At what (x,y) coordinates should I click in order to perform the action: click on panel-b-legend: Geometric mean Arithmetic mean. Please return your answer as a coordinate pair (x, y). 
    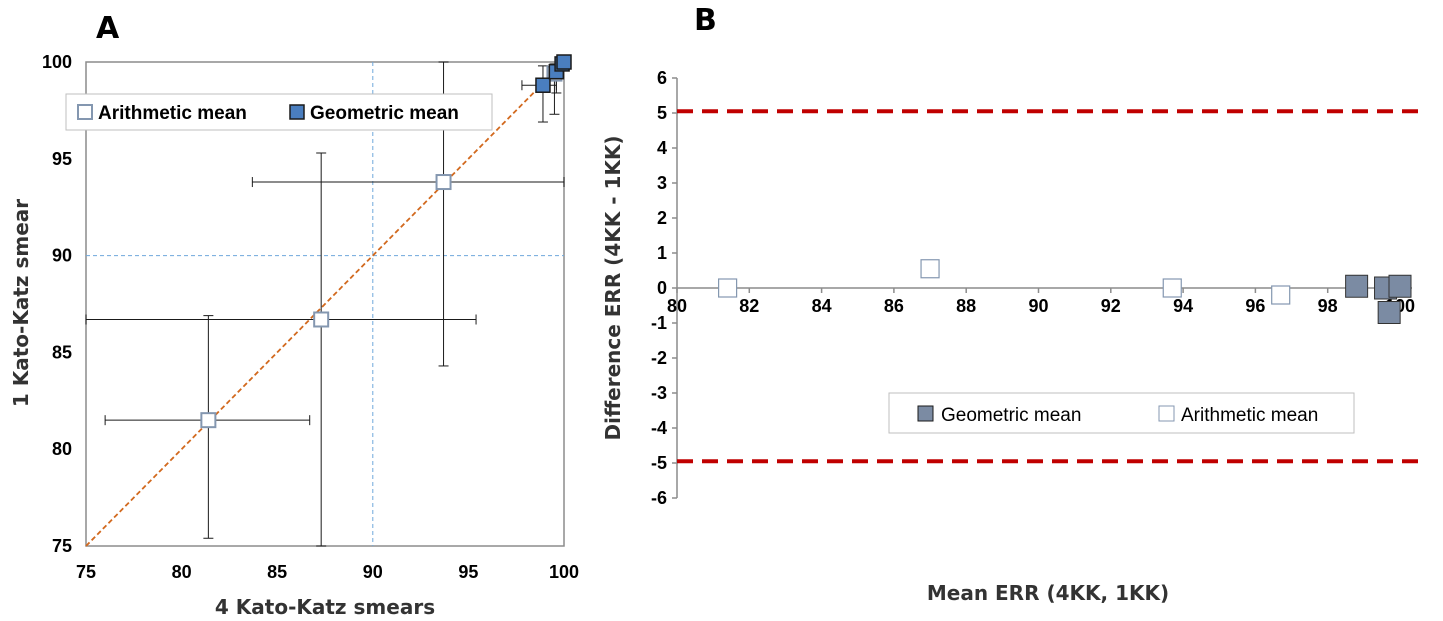
    Looking at the image, I should click on (1121, 413).